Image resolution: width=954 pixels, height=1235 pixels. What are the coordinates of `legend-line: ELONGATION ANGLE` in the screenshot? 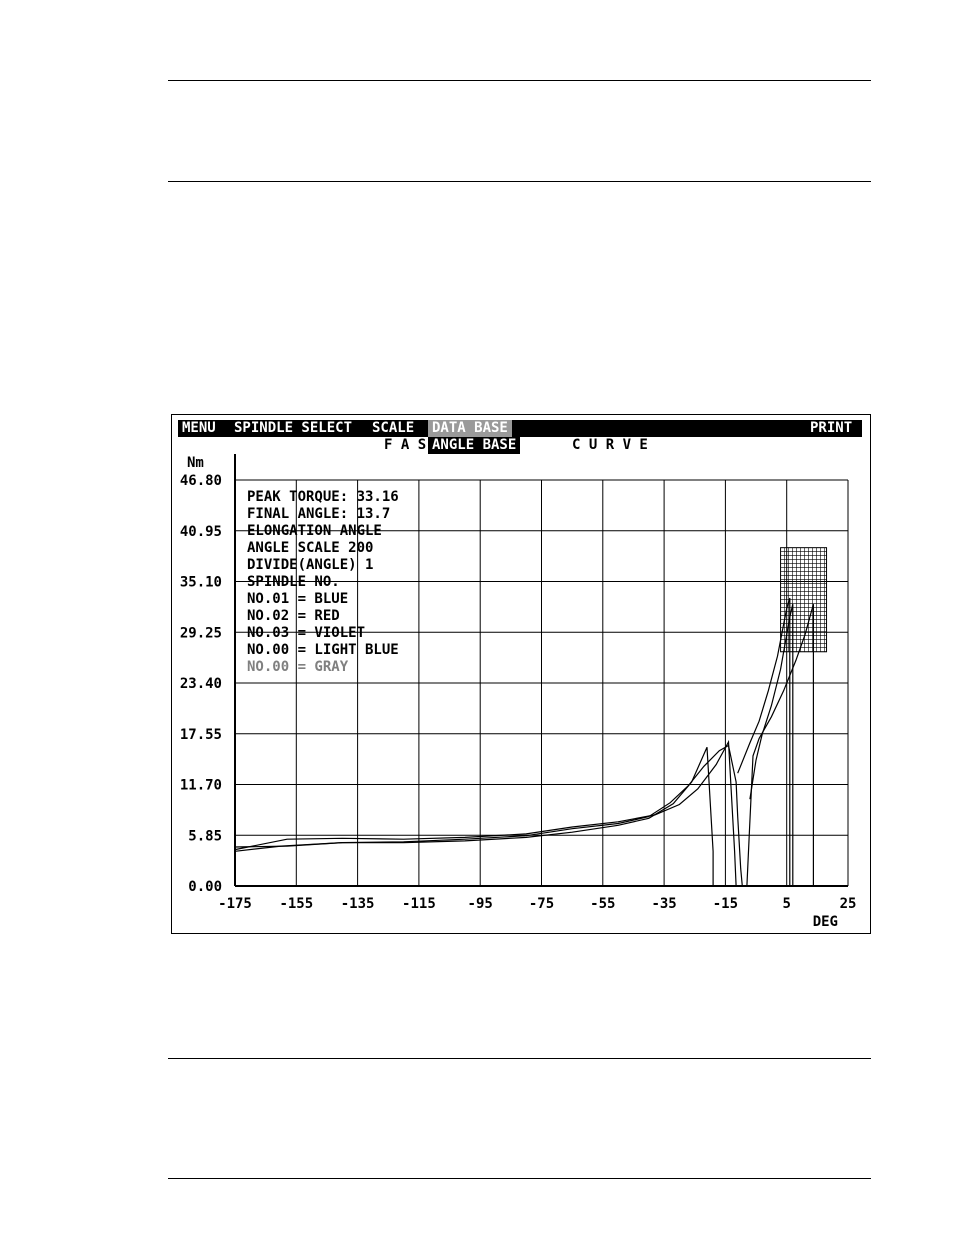 It's located at (314, 531).